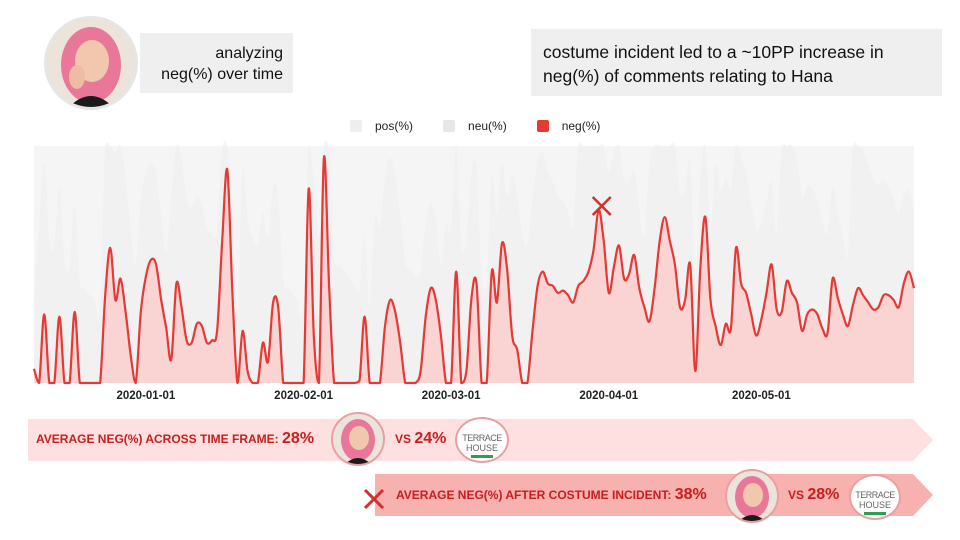 The height and width of the screenshot is (540, 960). What do you see at coordinates (761, 396) in the screenshot?
I see `x-tick-label: 2020-05-01` at bounding box center [761, 396].